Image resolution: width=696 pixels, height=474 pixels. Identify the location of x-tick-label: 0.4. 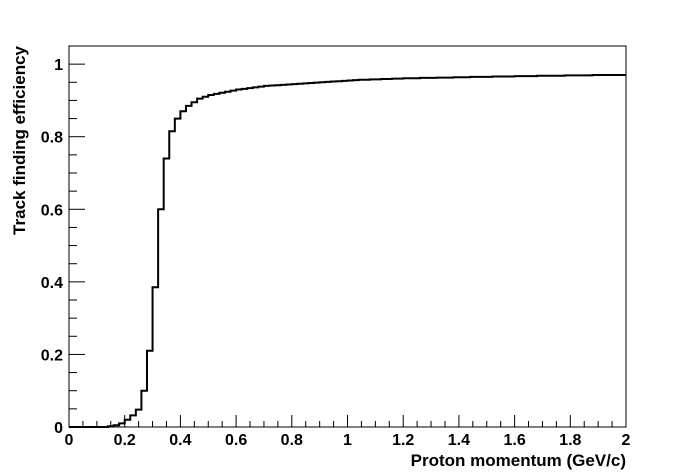
(180, 440).